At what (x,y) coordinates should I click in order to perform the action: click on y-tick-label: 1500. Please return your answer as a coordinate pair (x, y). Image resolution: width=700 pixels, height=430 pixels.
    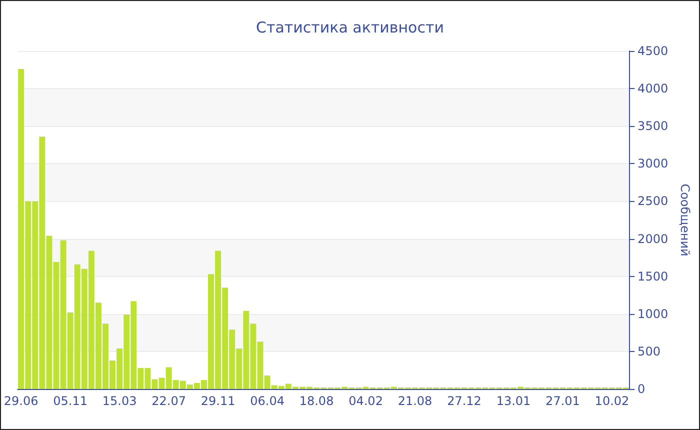
    Looking at the image, I should click on (653, 276).